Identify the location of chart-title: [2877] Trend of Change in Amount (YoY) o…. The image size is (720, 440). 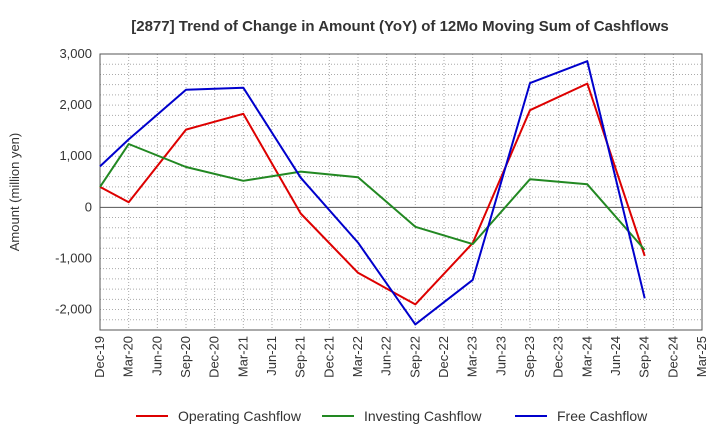
(400, 26).